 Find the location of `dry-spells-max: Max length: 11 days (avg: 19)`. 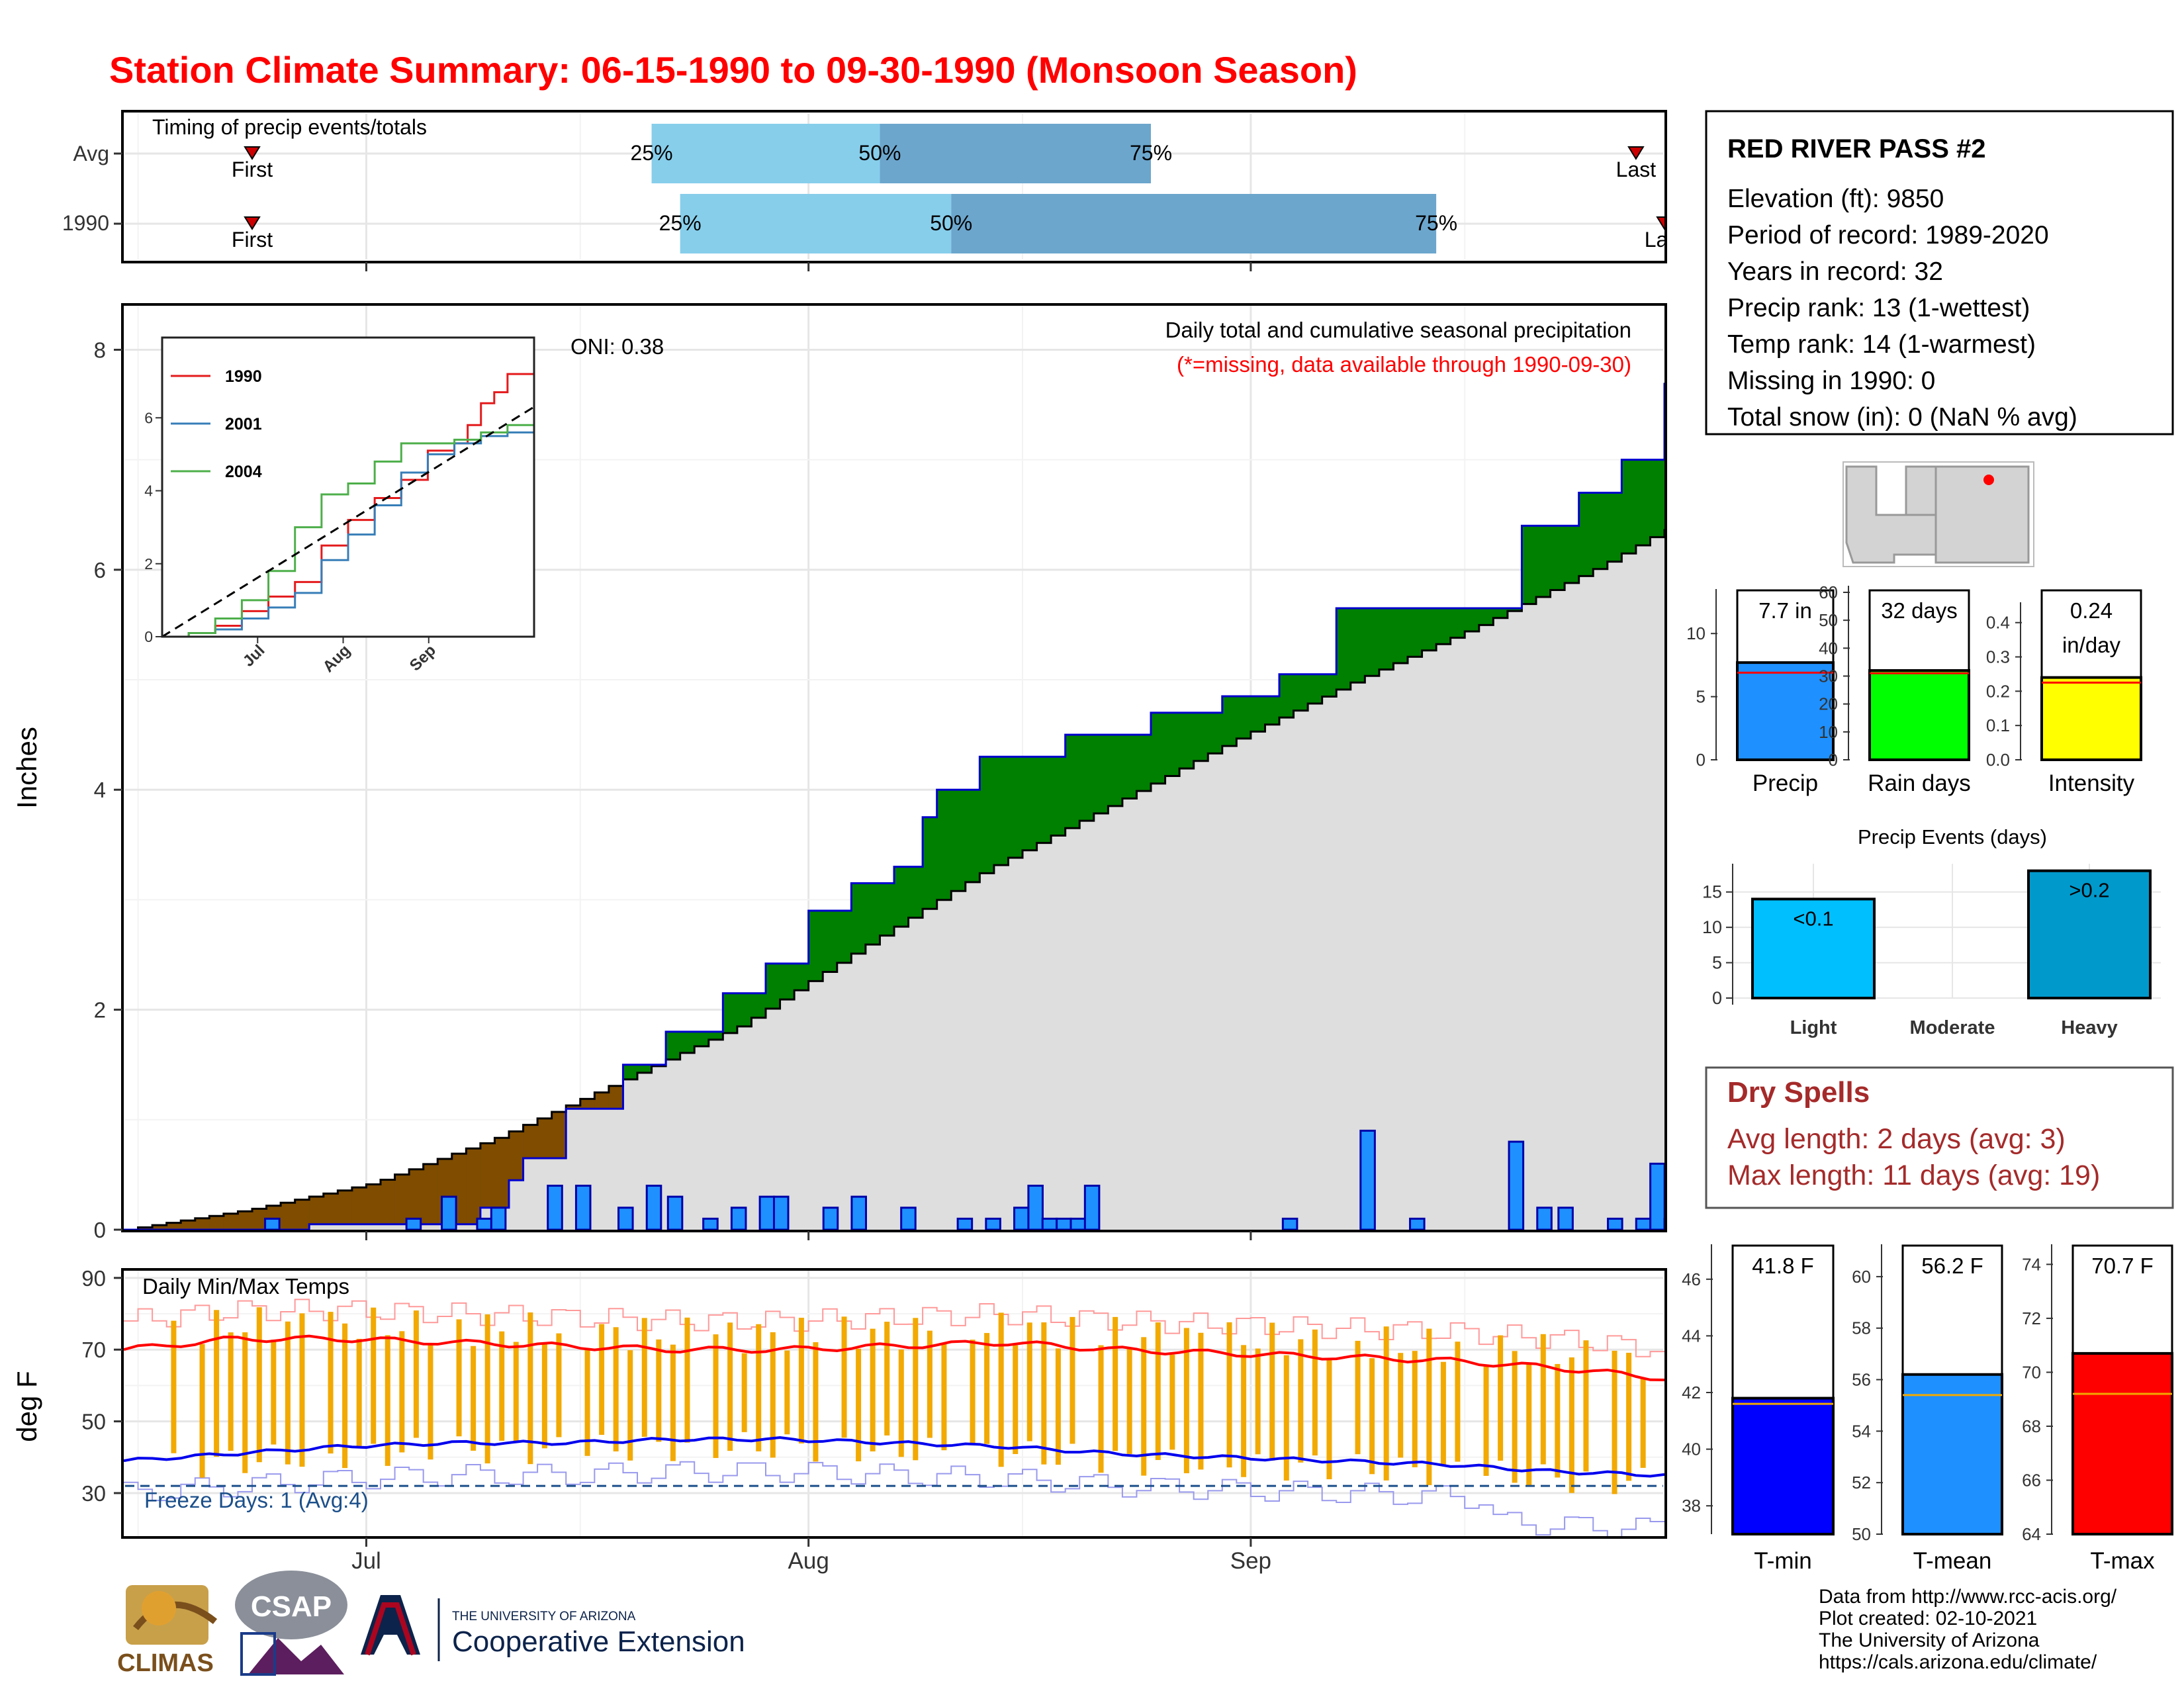

dry-spells-max: Max length: 11 days (avg: 19) is located at coordinates (1914, 1175).